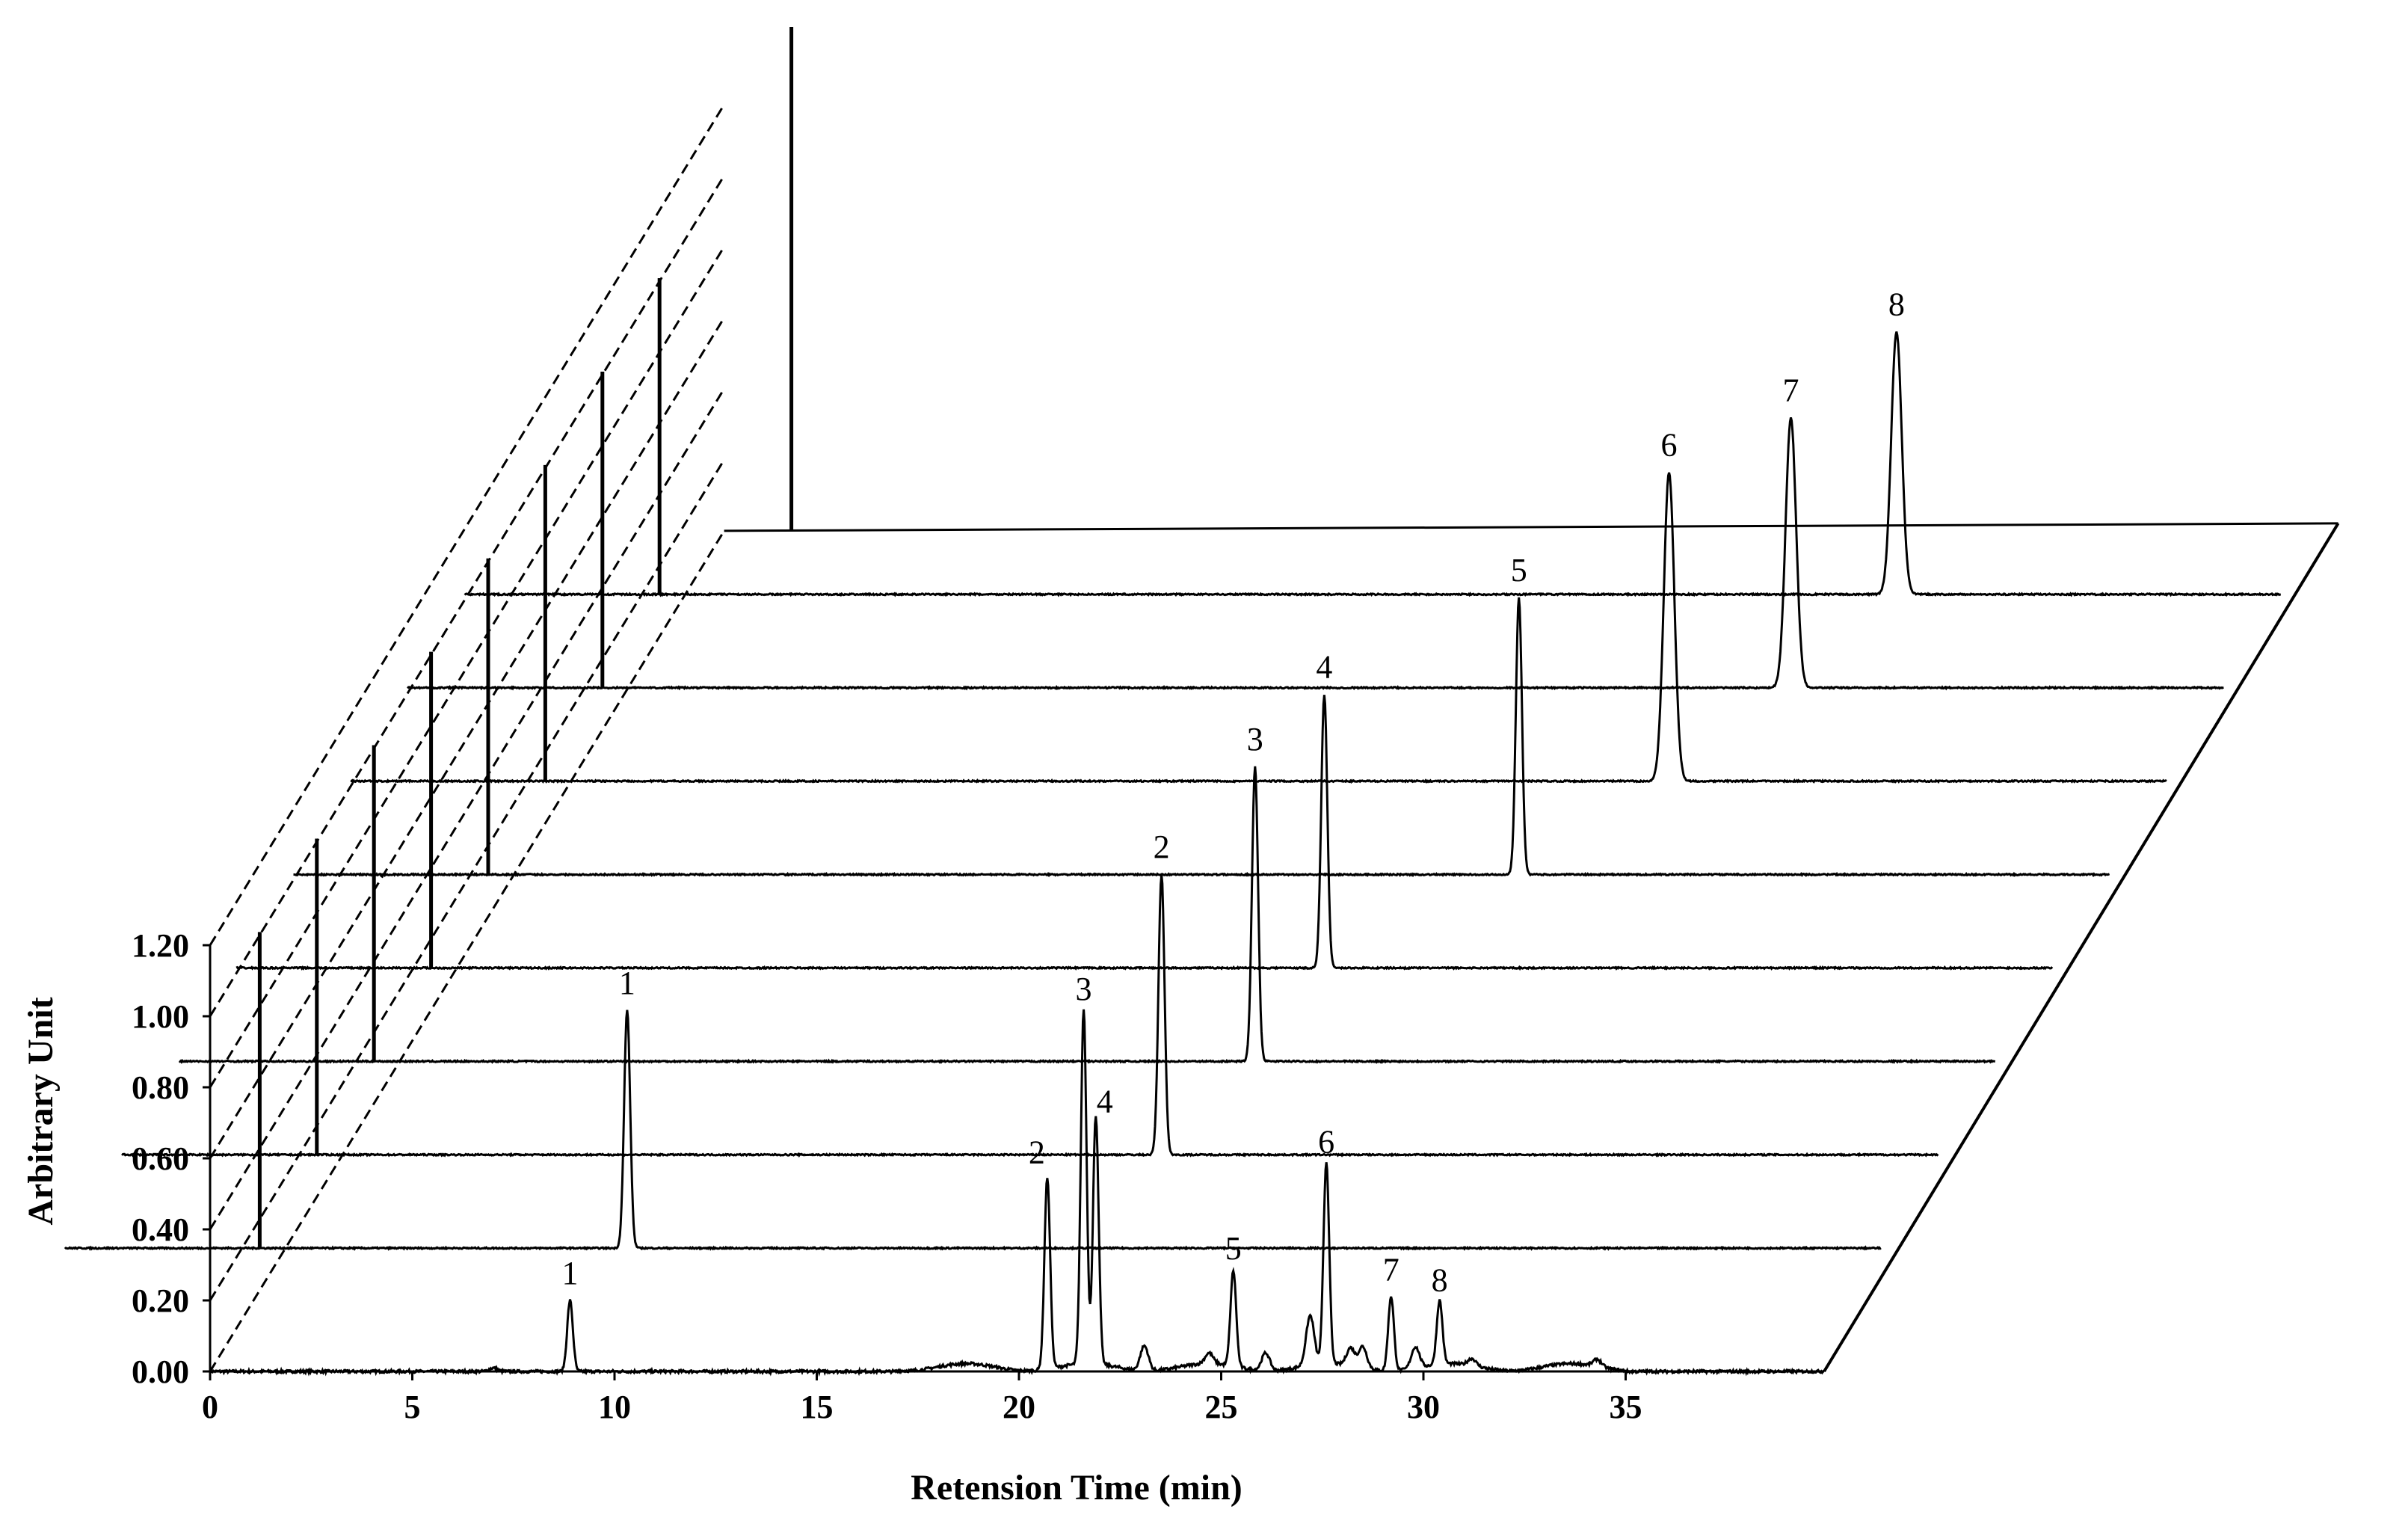 This screenshot has width=2408, height=1521. What do you see at coordinates (1626, 1407) in the screenshot?
I see `x-tick-label: 35` at bounding box center [1626, 1407].